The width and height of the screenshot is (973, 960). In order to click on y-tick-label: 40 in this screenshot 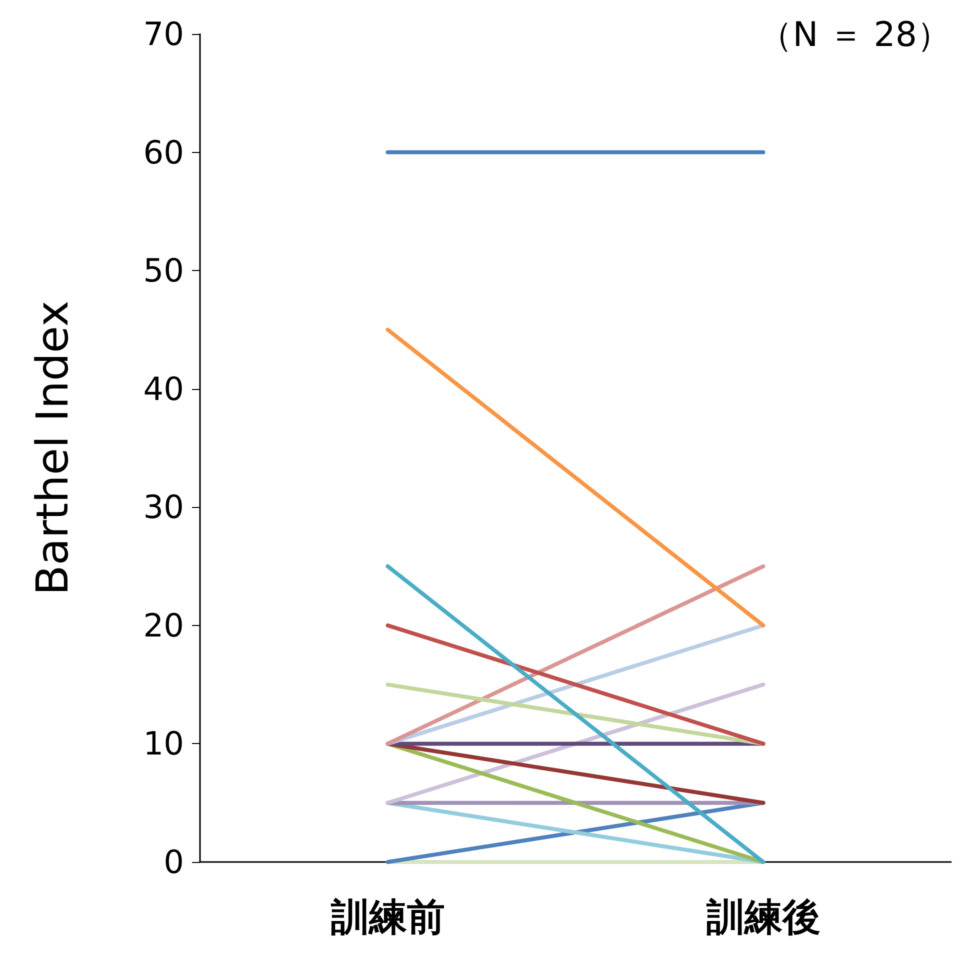, I will do `click(163, 389)`.